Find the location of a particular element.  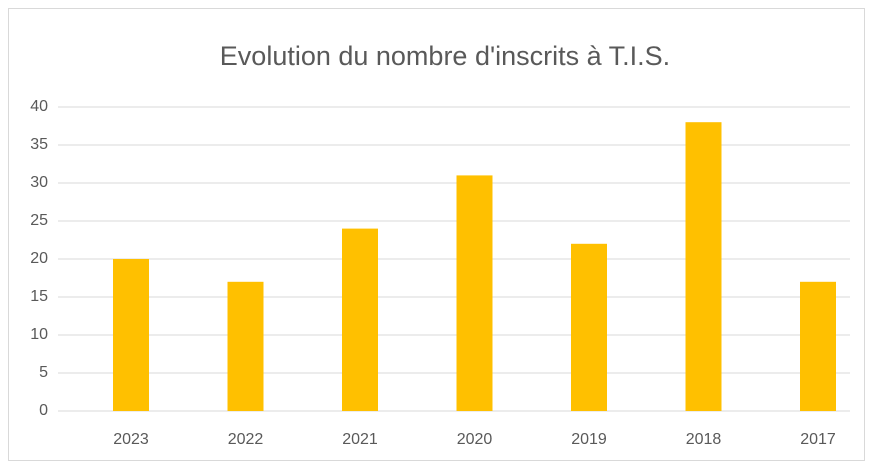

y-tick-label: 5 is located at coordinates (43, 372).